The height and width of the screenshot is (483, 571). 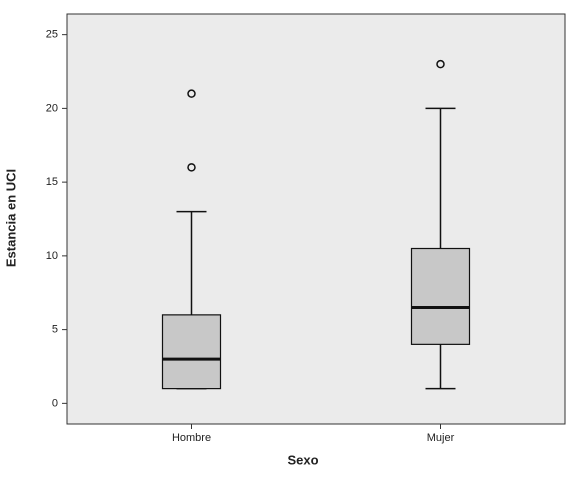 What do you see at coordinates (441, 438) in the screenshot?
I see `x-tick-label: Mujer` at bounding box center [441, 438].